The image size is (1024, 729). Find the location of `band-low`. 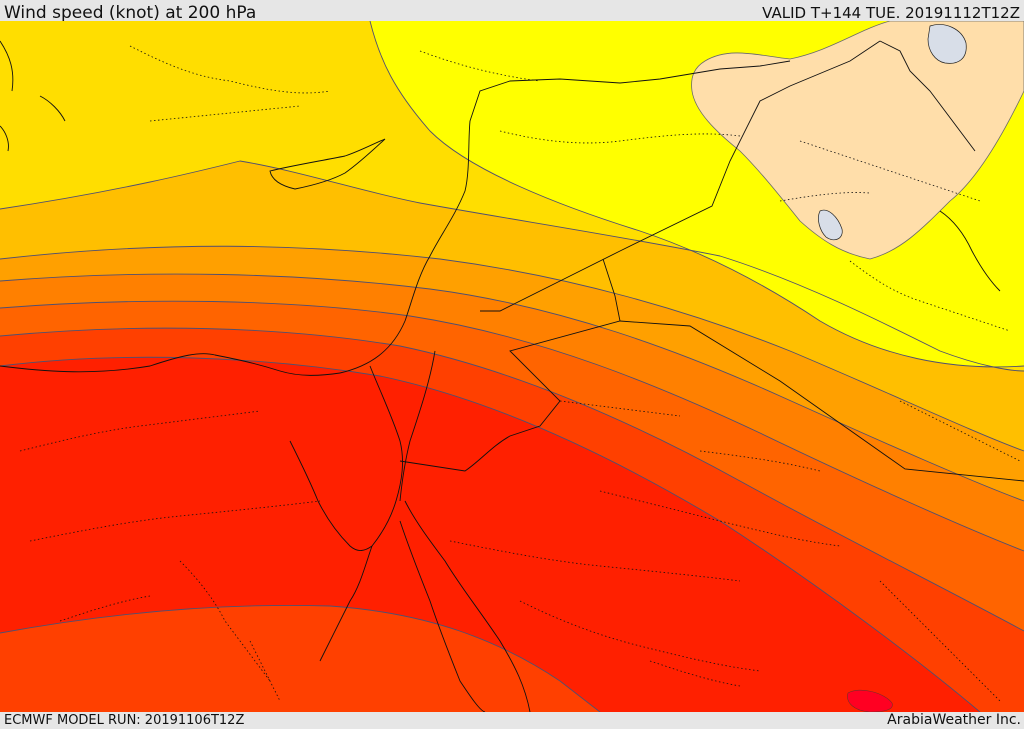

band-low is located at coordinates (857, 140).